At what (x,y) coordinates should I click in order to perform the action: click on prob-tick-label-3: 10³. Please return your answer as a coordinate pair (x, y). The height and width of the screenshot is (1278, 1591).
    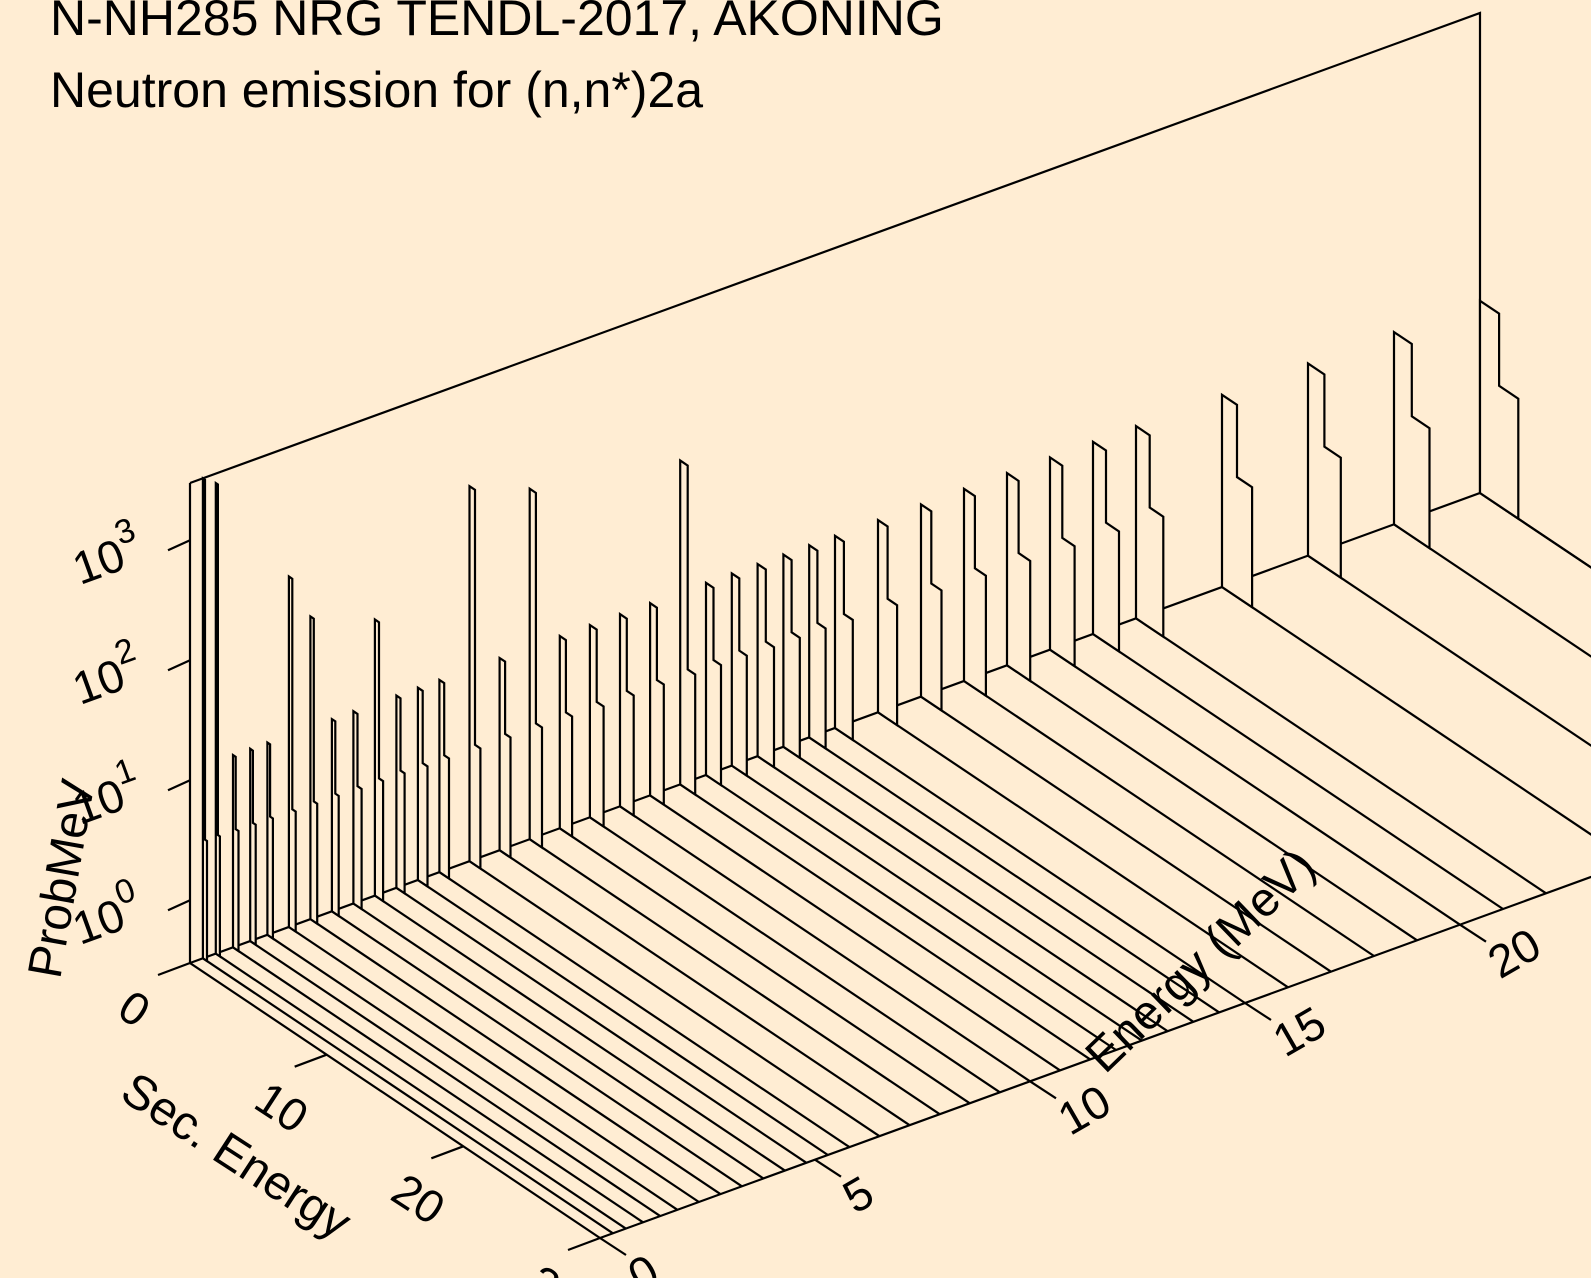
    Looking at the image, I should click on (106, 553).